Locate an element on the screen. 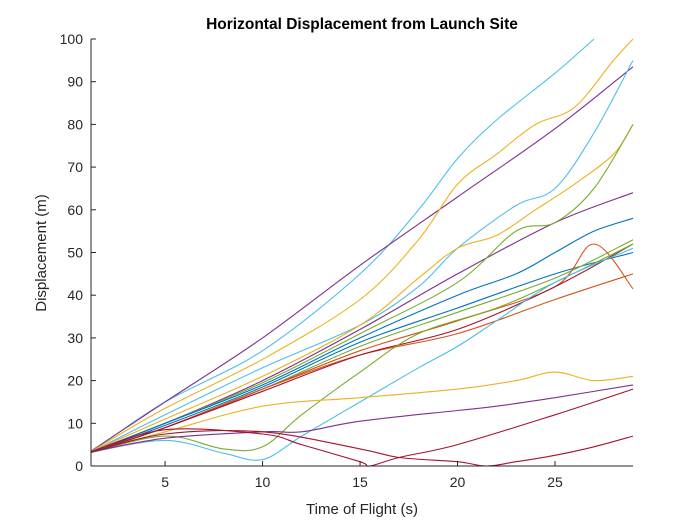  y-axis-label: Displacement (m) is located at coordinates (41, 253).